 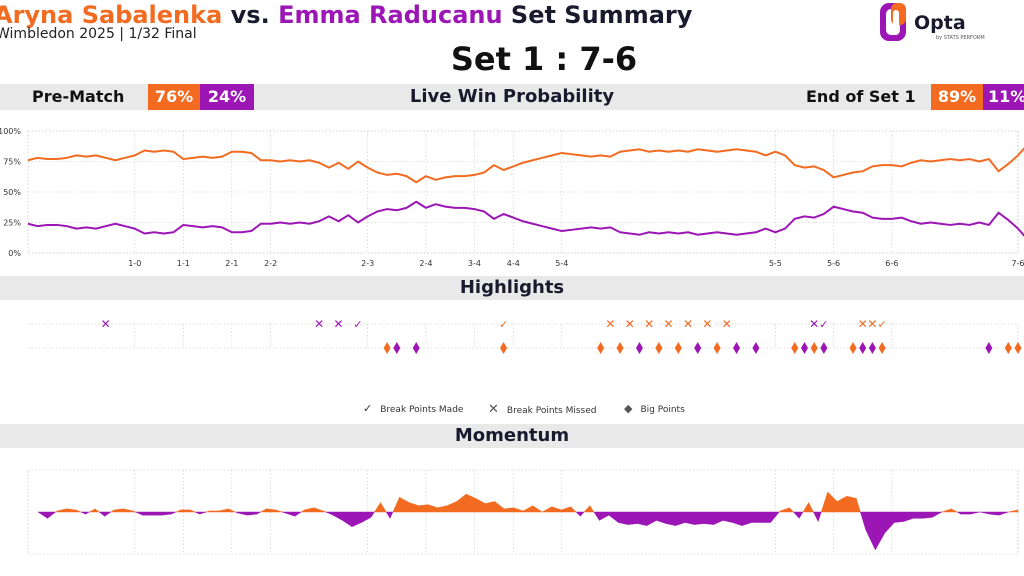 I want to click on title-suffix: Set Summary, so click(x=597, y=15).